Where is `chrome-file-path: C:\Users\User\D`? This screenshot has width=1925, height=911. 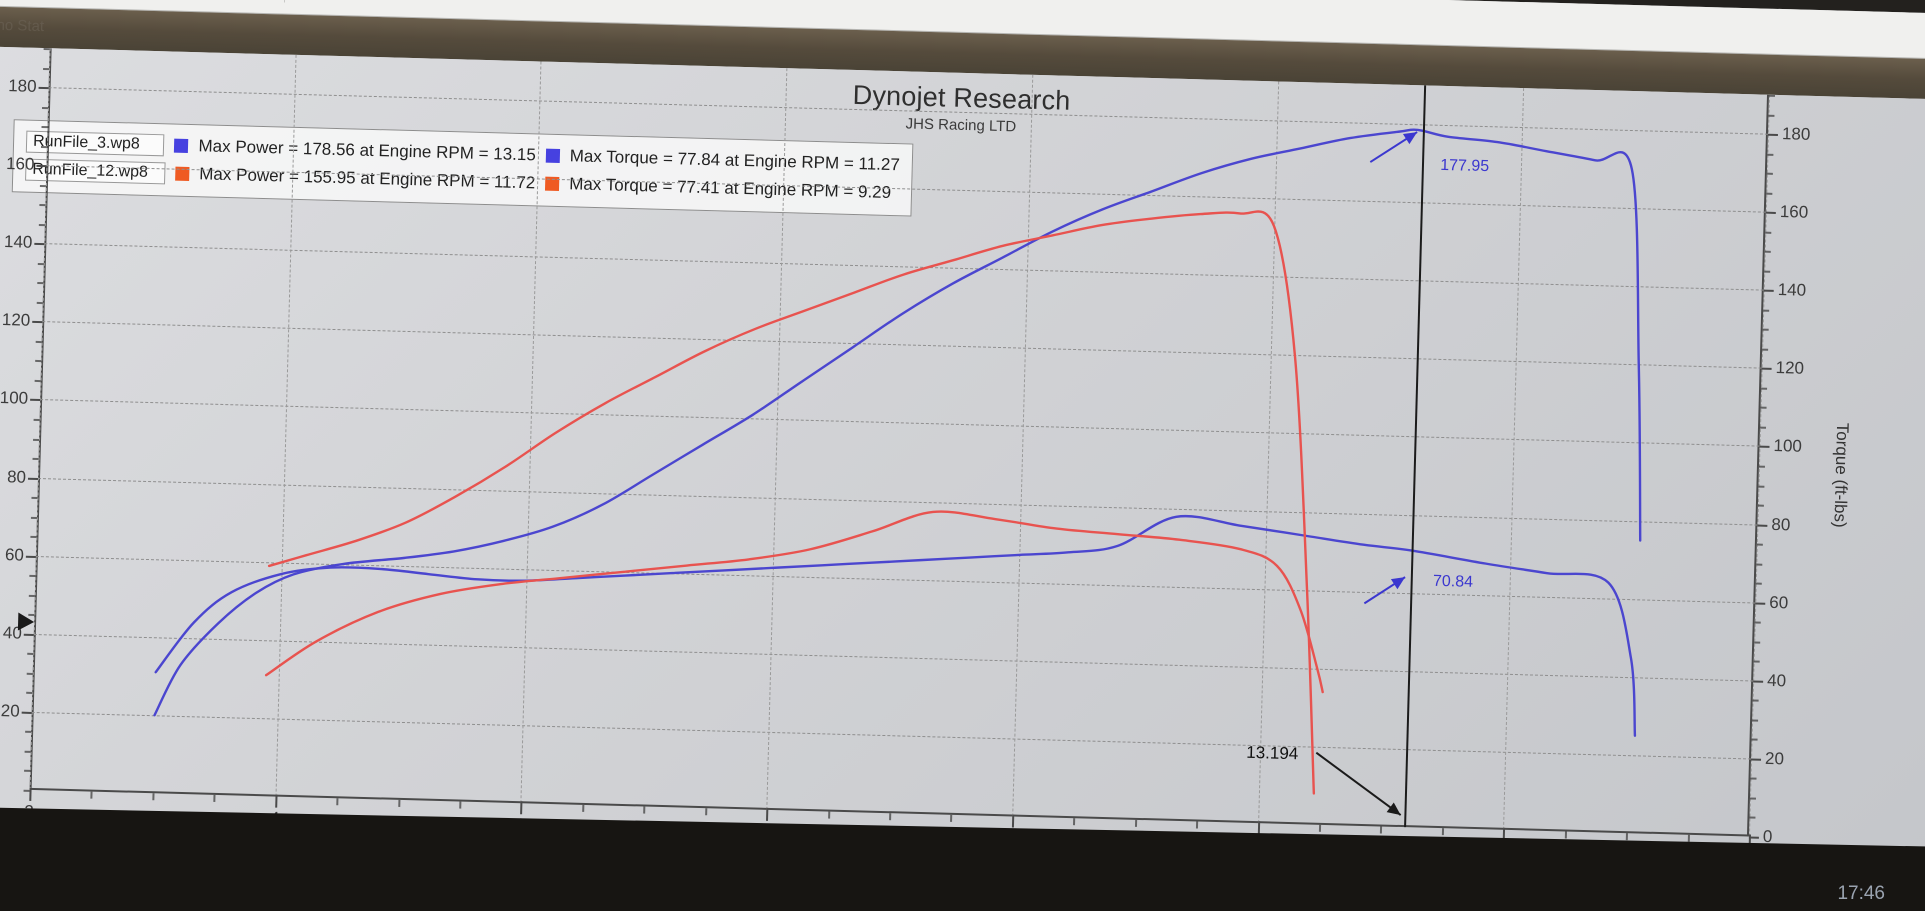 chrome-file-path: C:\Users\User\D is located at coordinates (350, 3).